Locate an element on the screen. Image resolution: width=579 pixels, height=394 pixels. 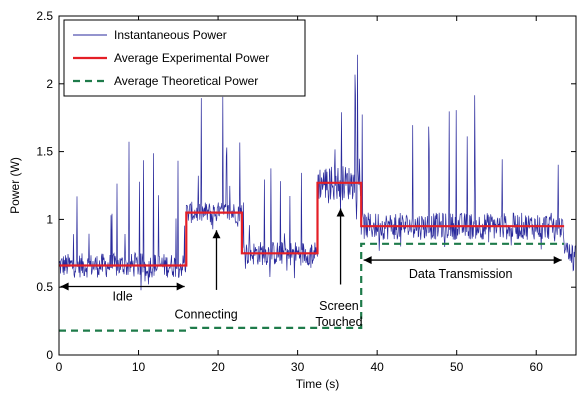
x-axis-label: Time (s) is located at coordinates (318, 384).